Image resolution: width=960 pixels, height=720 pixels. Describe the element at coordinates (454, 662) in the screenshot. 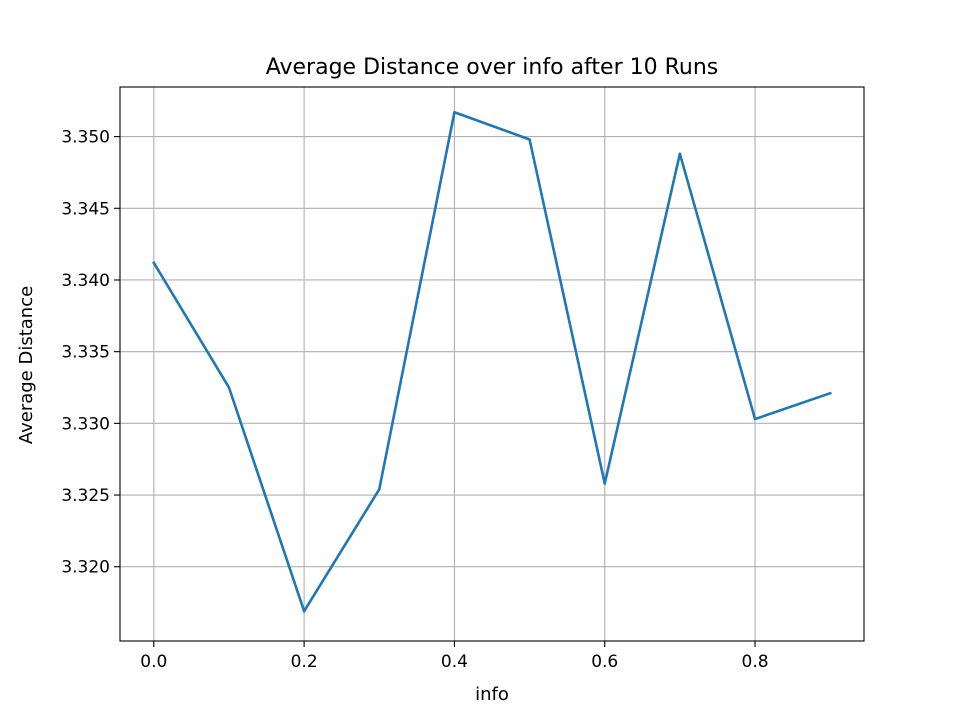

I see `x-tick-label: 0.4` at that location.